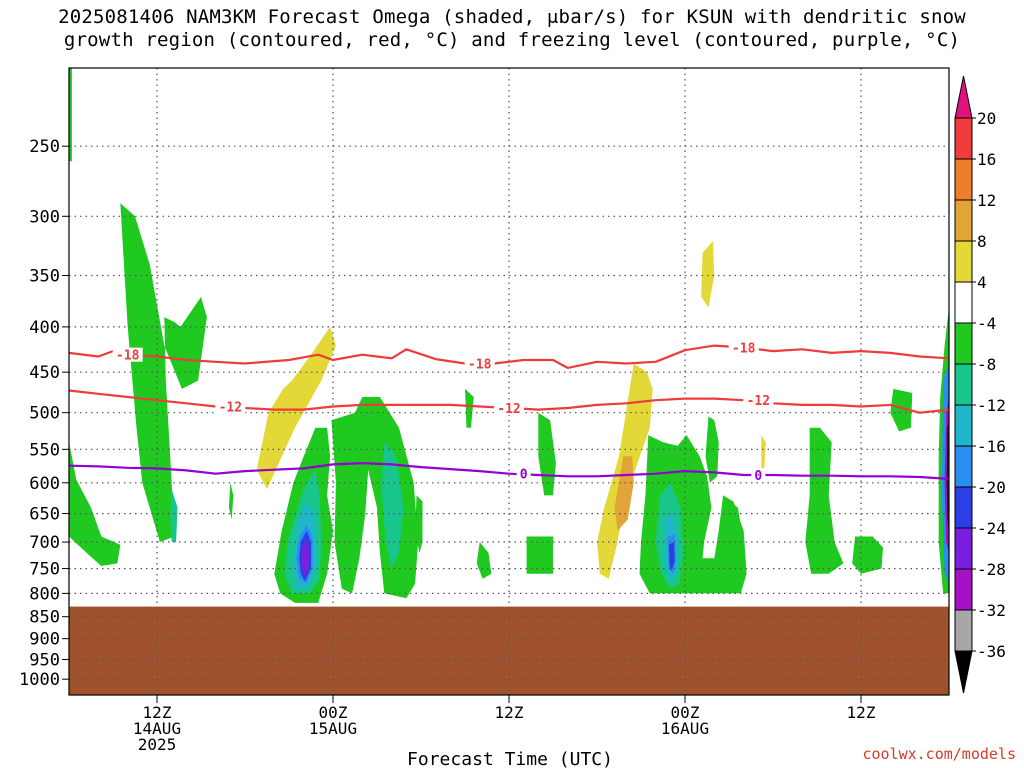 The width and height of the screenshot is (1024, 768). I want to click on y-tick-label: 1000, so click(39, 680).